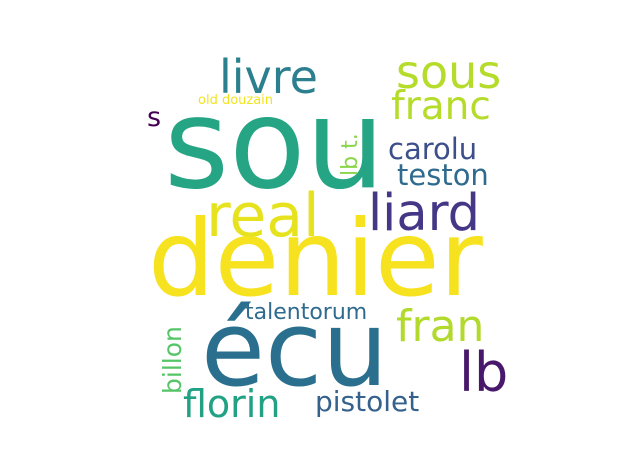  What do you see at coordinates (441, 106) in the screenshot?
I see `word-franc: franc` at bounding box center [441, 106].